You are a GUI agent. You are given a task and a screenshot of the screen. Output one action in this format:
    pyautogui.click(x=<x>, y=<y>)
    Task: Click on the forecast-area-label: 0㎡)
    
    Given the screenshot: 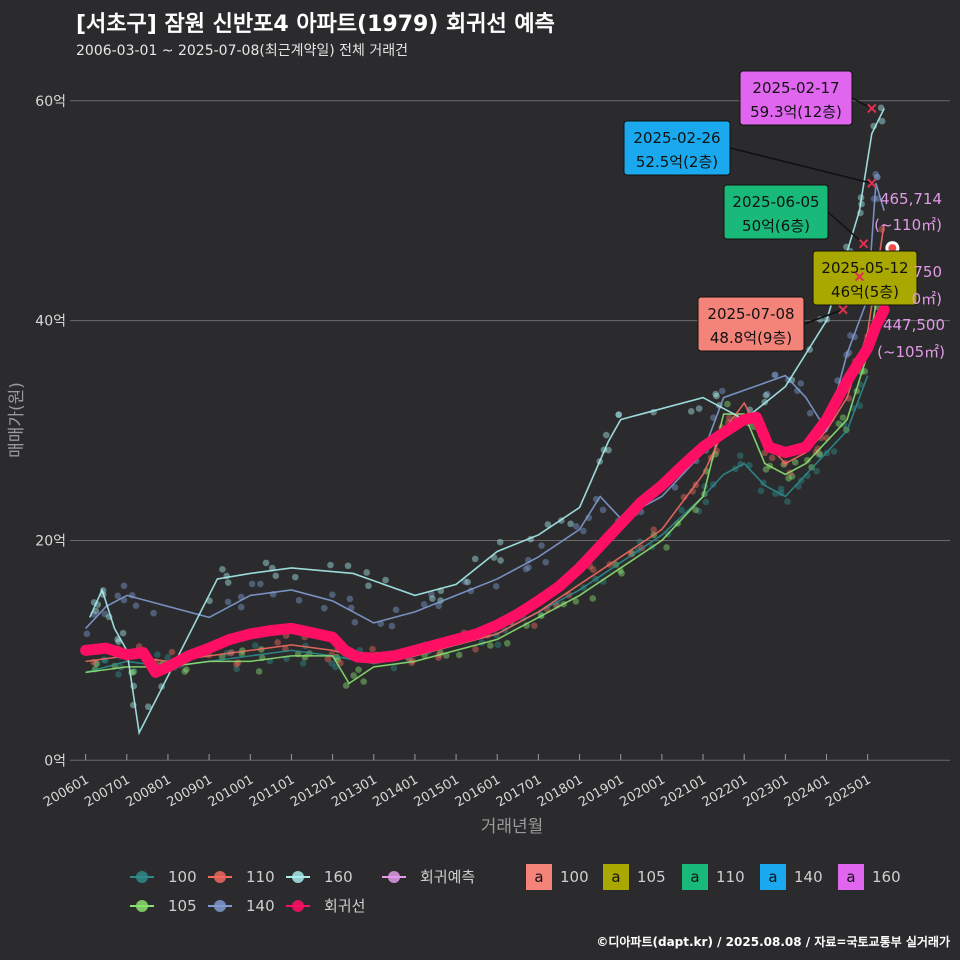 What is the action you would take?
    pyautogui.click(x=927, y=299)
    